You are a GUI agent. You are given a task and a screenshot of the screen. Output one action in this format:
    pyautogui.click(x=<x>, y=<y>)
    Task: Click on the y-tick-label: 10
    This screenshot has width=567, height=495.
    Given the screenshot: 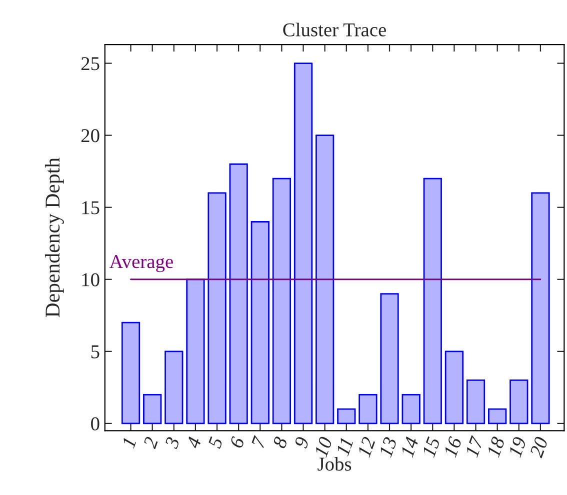 What is the action you would take?
    pyautogui.click(x=91, y=279)
    